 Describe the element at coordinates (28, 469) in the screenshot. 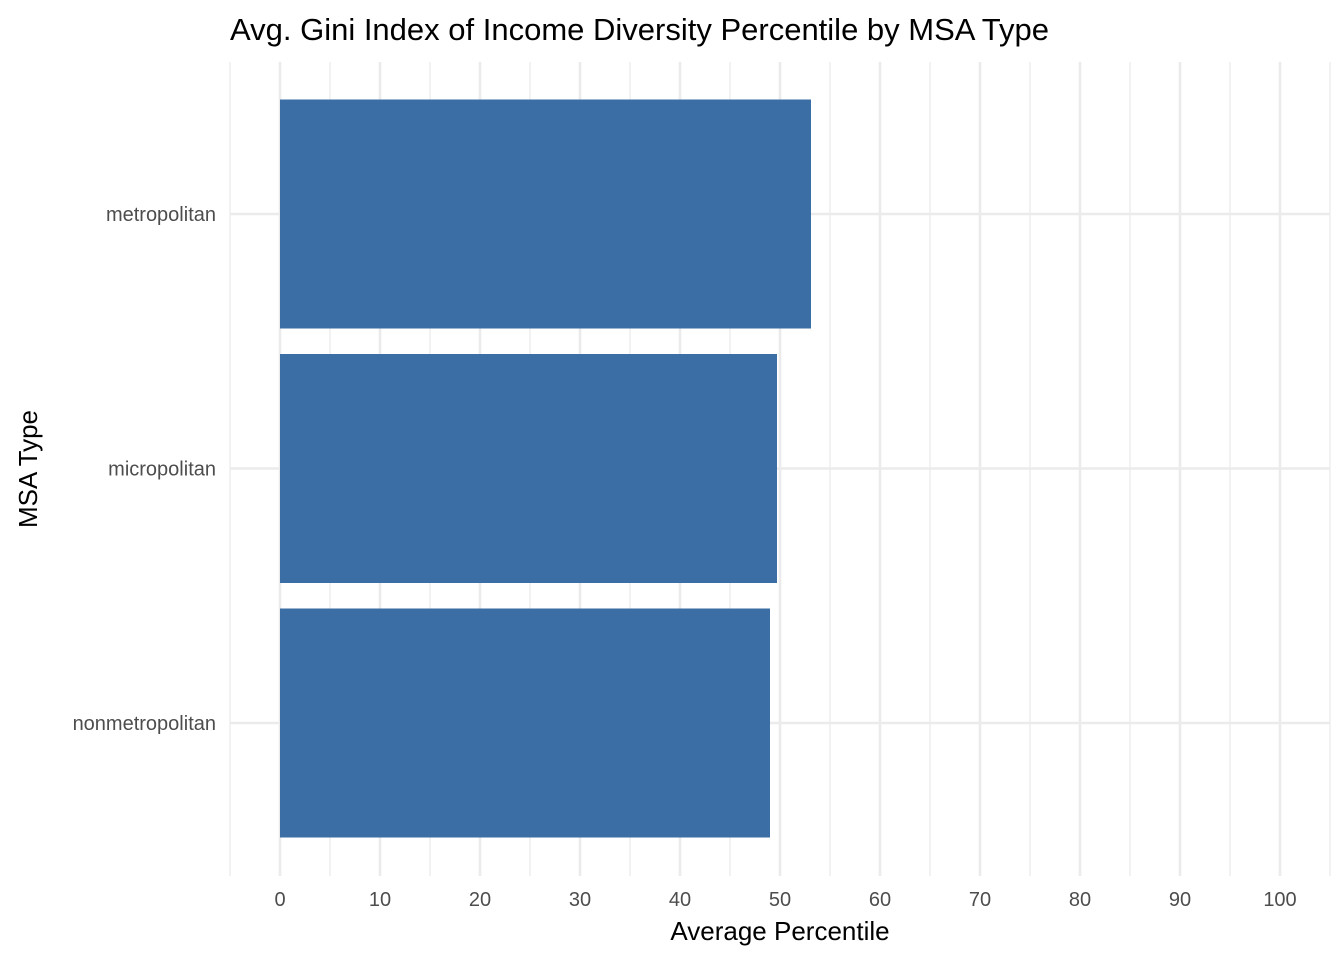

I see `y-axis-title: MSA Type` at that location.